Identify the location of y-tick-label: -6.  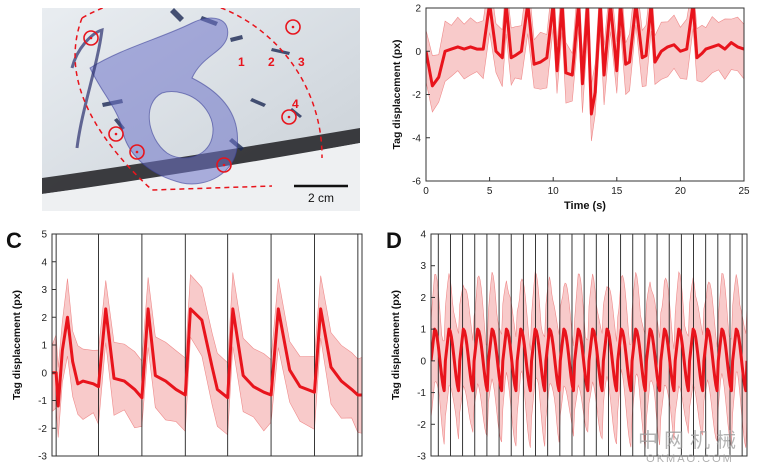
(416, 182).